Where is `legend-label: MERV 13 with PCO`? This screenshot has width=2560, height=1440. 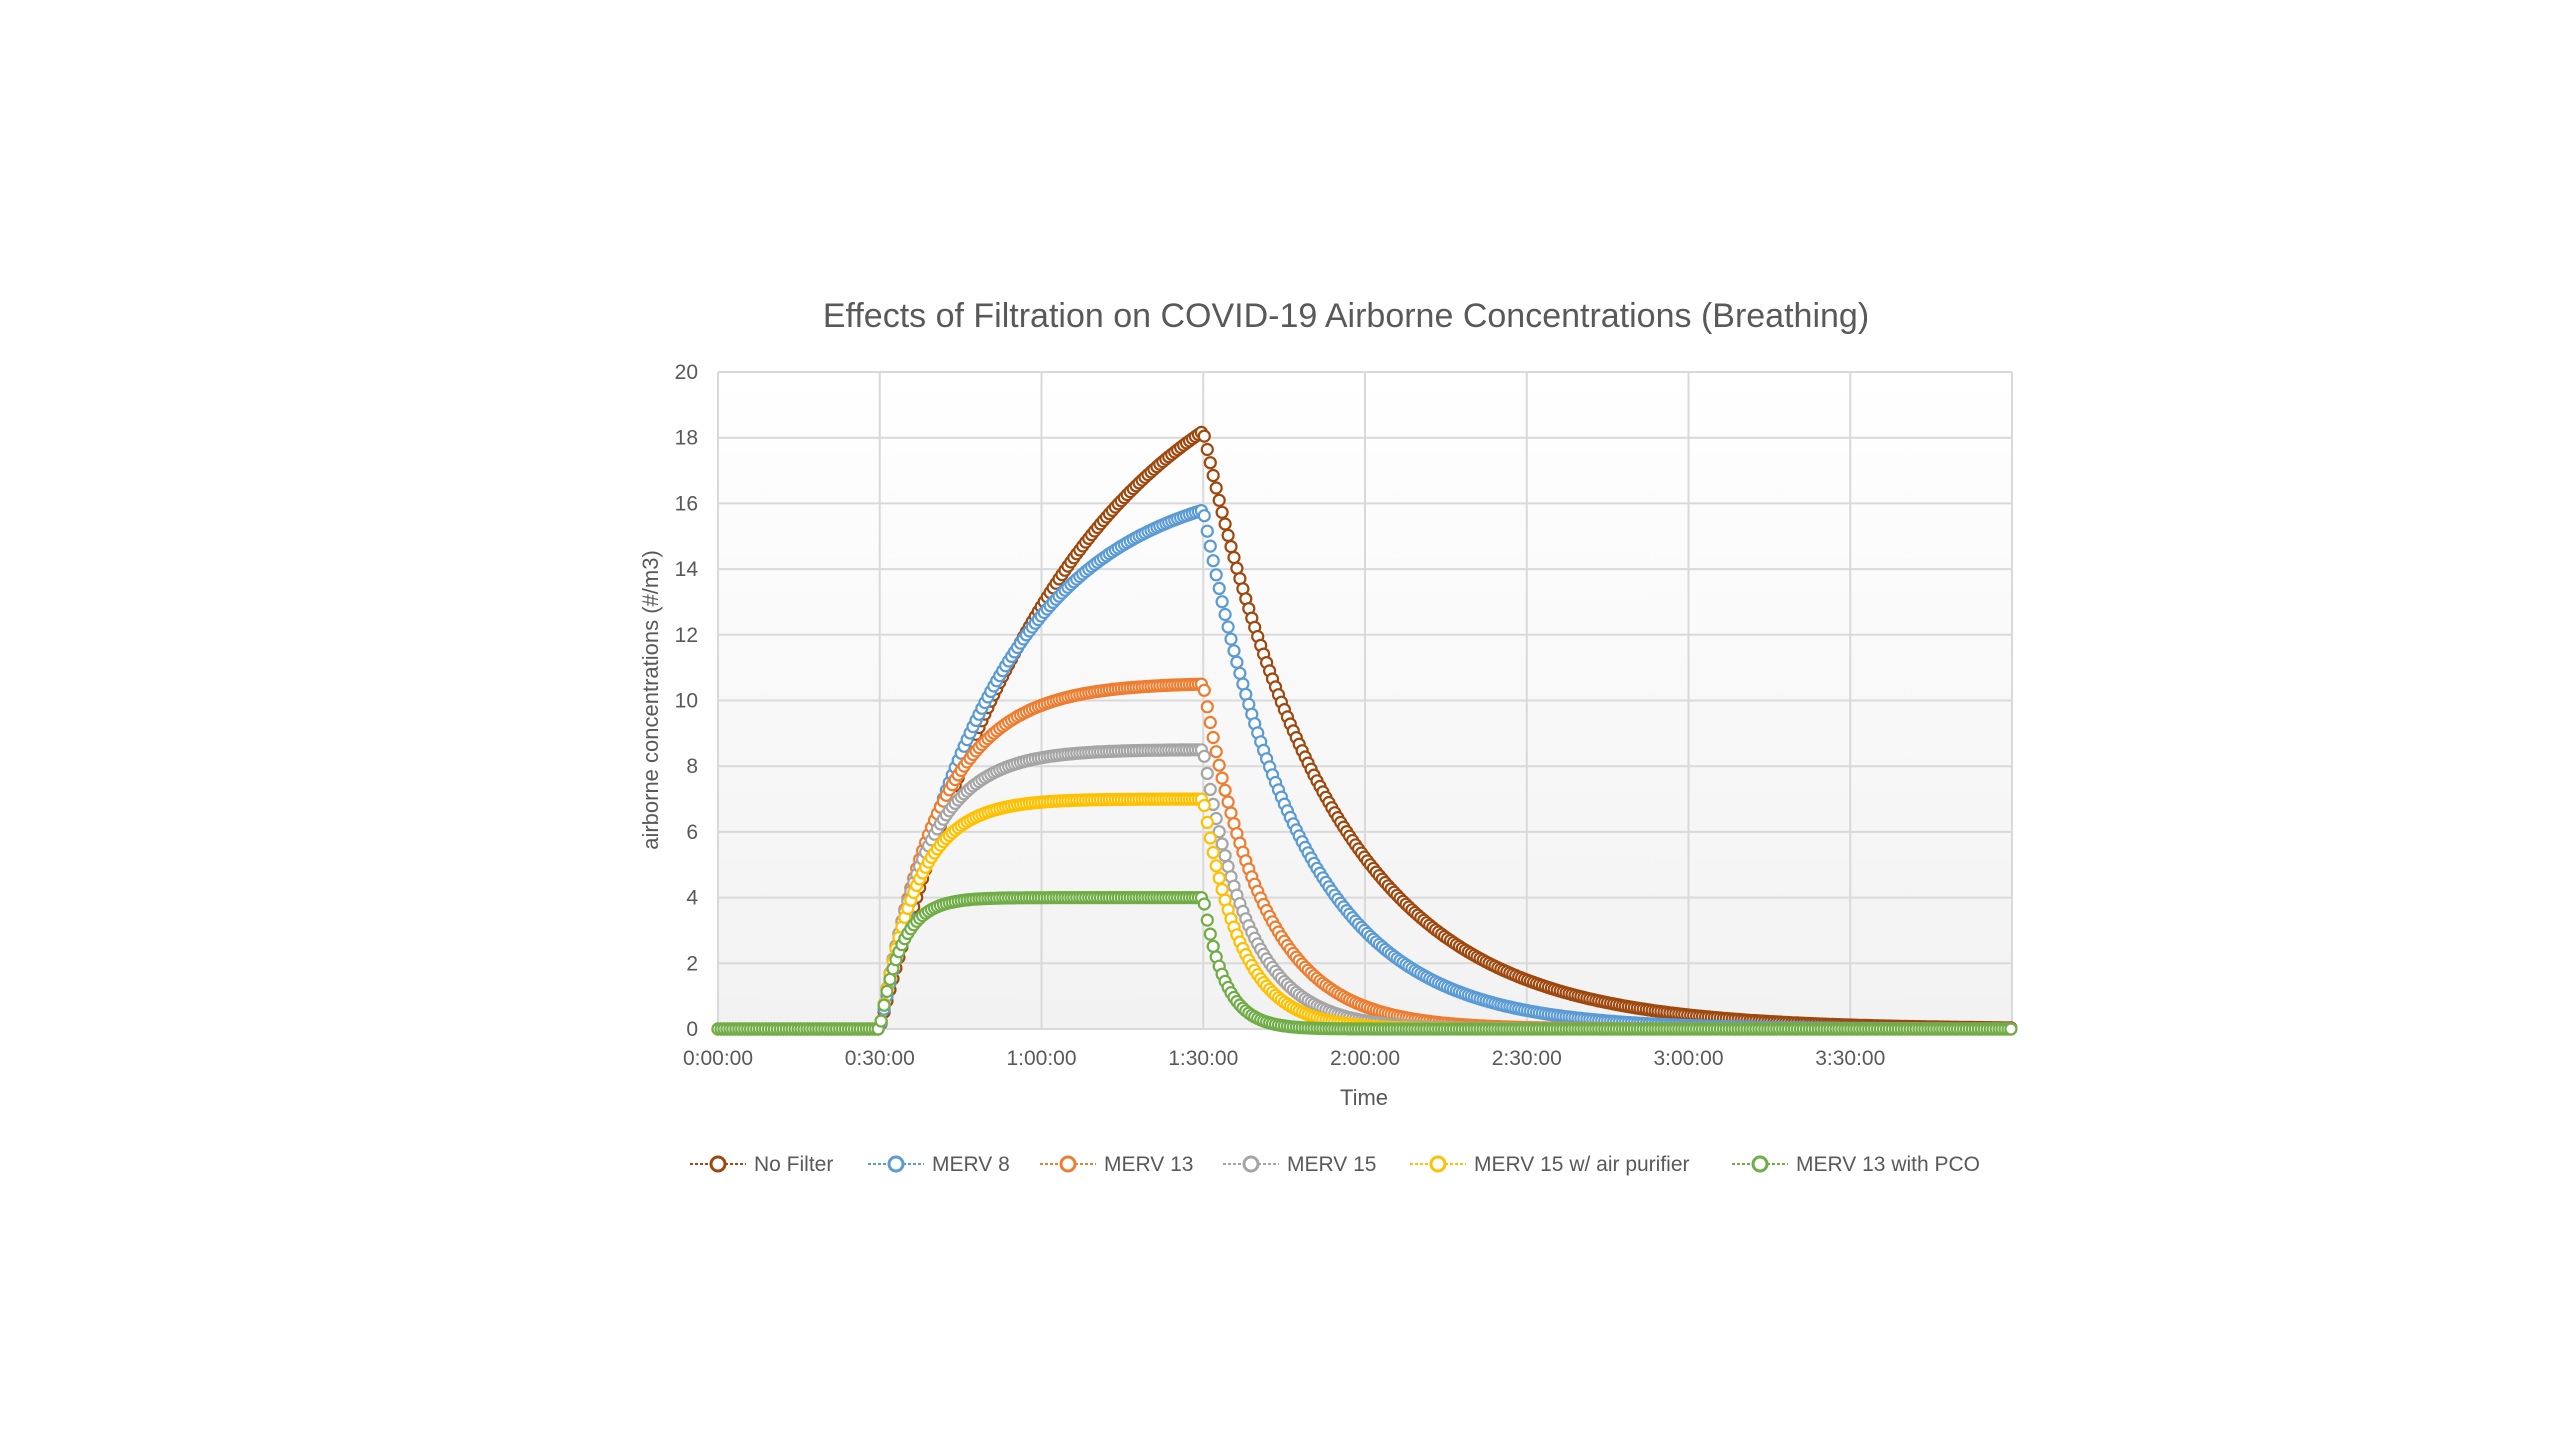 legend-label: MERV 13 with PCO is located at coordinates (1888, 1164).